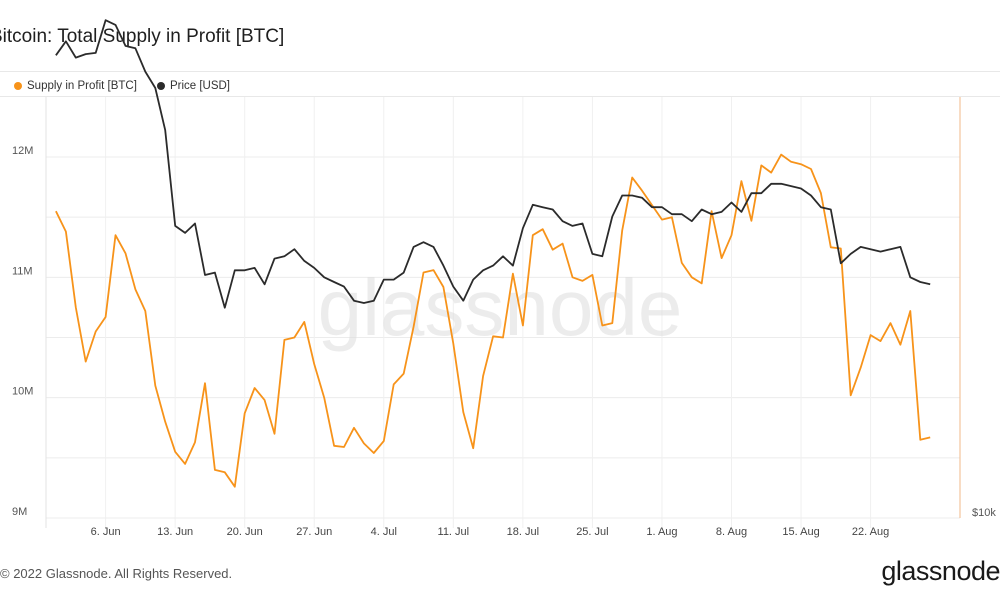  What do you see at coordinates (523, 532) in the screenshot?
I see `x-tick-label: 18. Jul` at bounding box center [523, 532].